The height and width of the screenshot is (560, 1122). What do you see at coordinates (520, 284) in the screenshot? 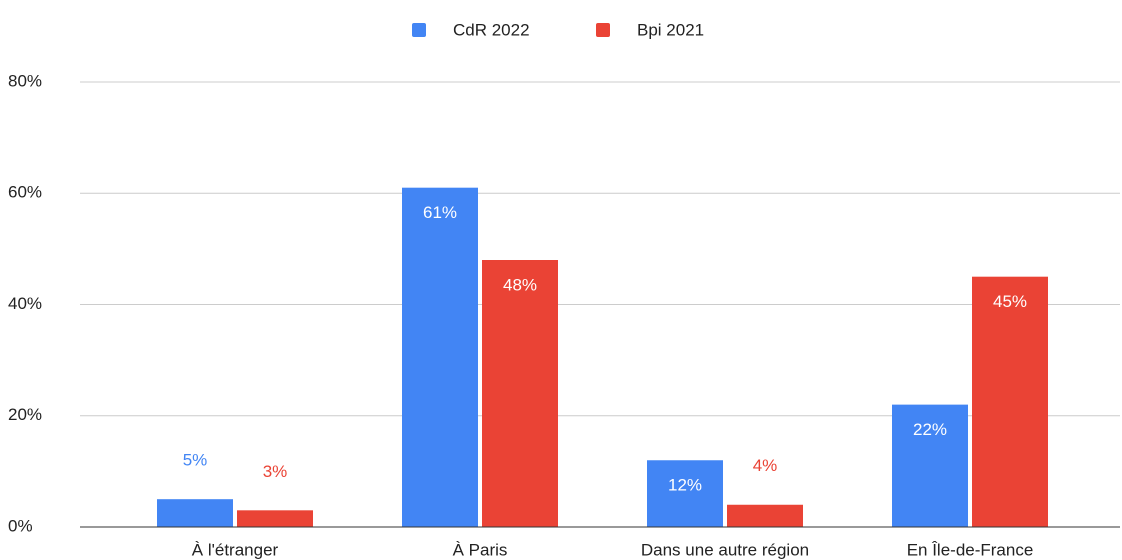
I see `data-label: 48%` at bounding box center [520, 284].